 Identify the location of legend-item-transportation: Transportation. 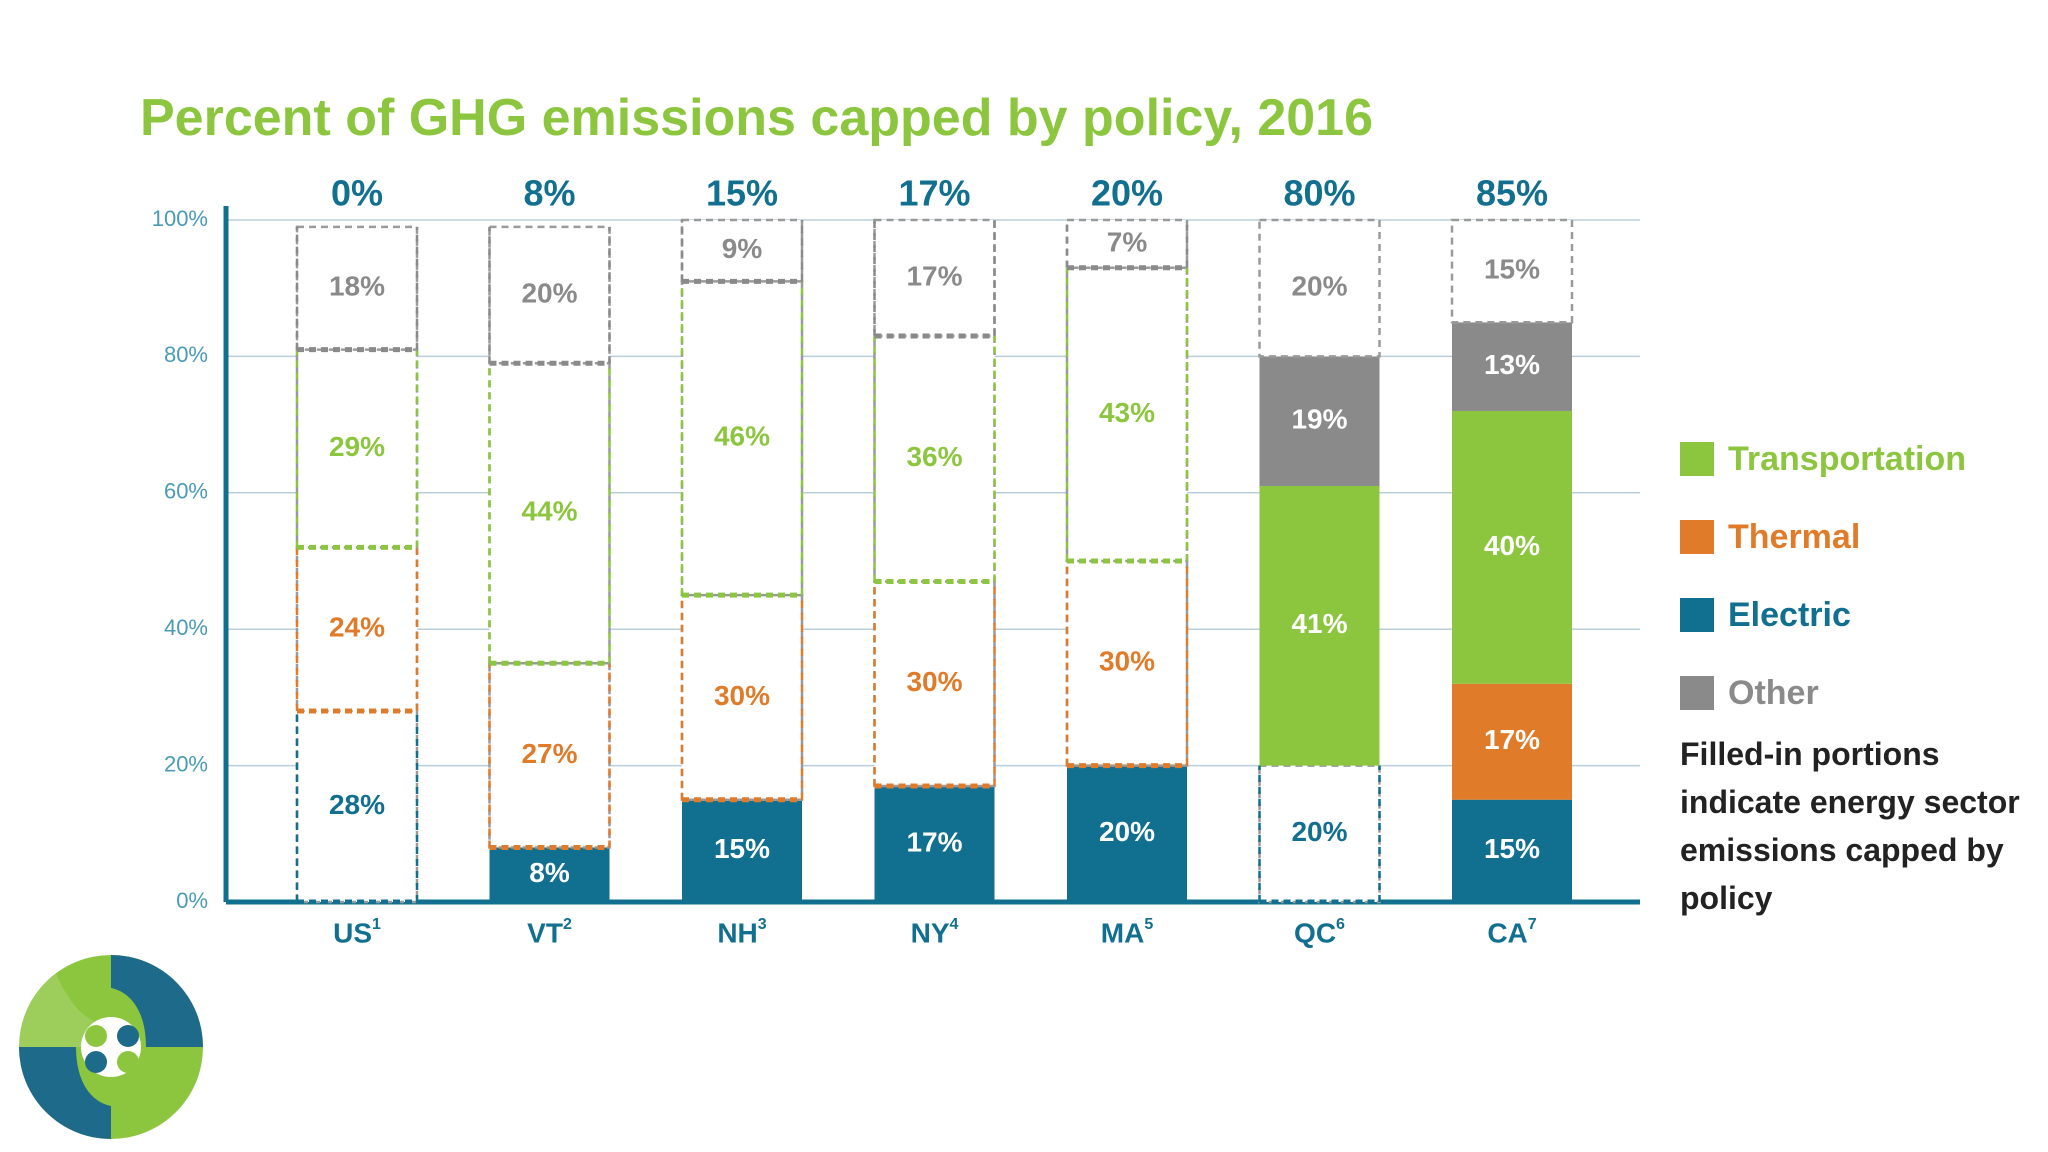
(1823, 459).